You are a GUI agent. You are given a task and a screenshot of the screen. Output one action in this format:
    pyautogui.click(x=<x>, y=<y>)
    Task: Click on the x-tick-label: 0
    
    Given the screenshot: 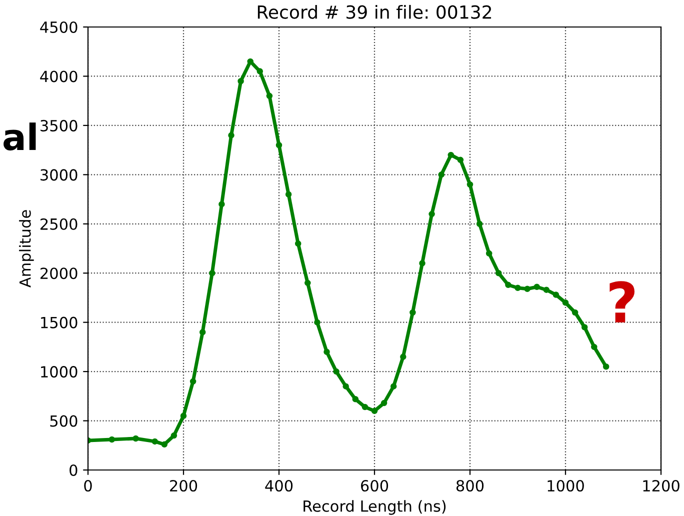 What is the action you would take?
    pyautogui.click(x=88, y=486)
    